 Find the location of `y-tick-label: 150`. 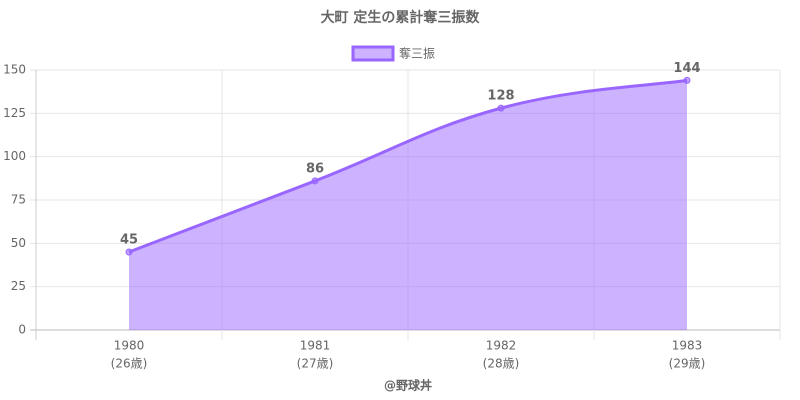

y-tick-label: 150 is located at coordinates (14, 70).